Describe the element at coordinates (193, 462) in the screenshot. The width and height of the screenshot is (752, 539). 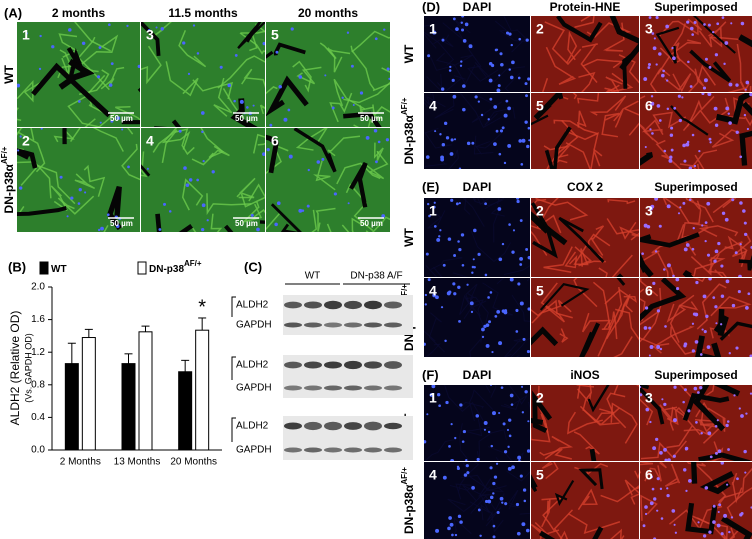
I see `x-tick-label: 20 Months` at that location.